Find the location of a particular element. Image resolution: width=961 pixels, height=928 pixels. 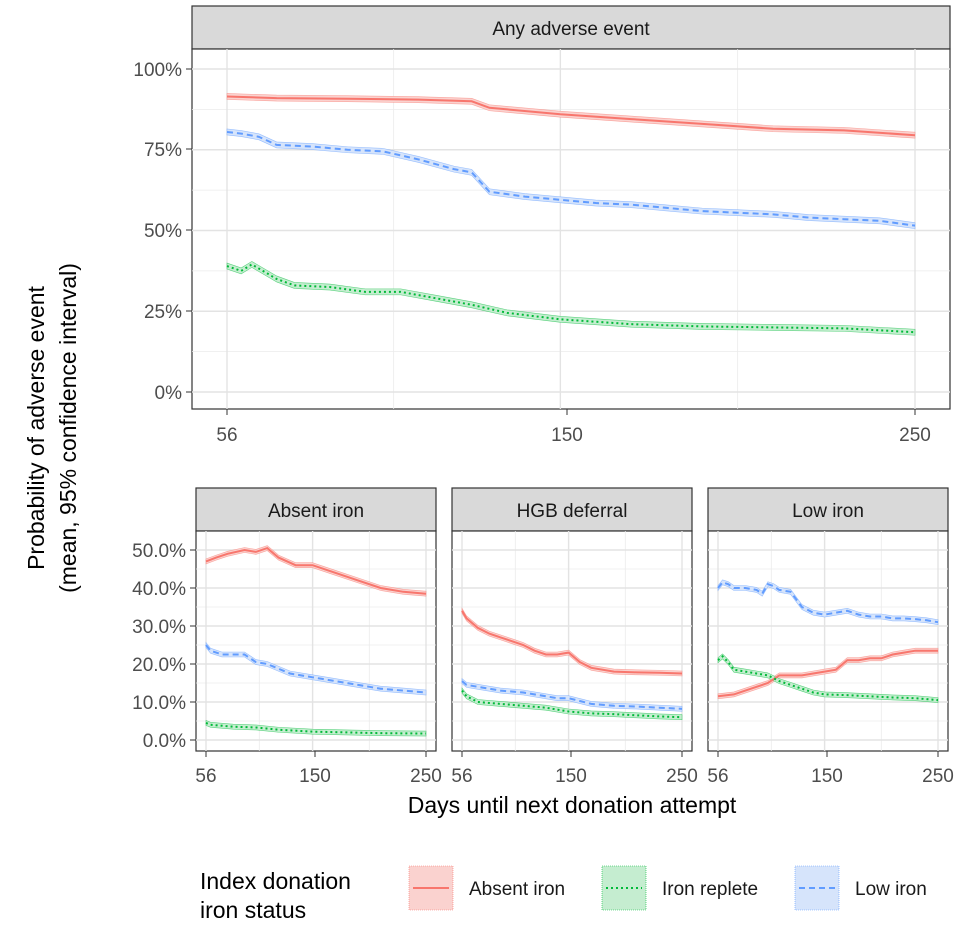

y-tick-label: 20.0% is located at coordinates (159, 665).